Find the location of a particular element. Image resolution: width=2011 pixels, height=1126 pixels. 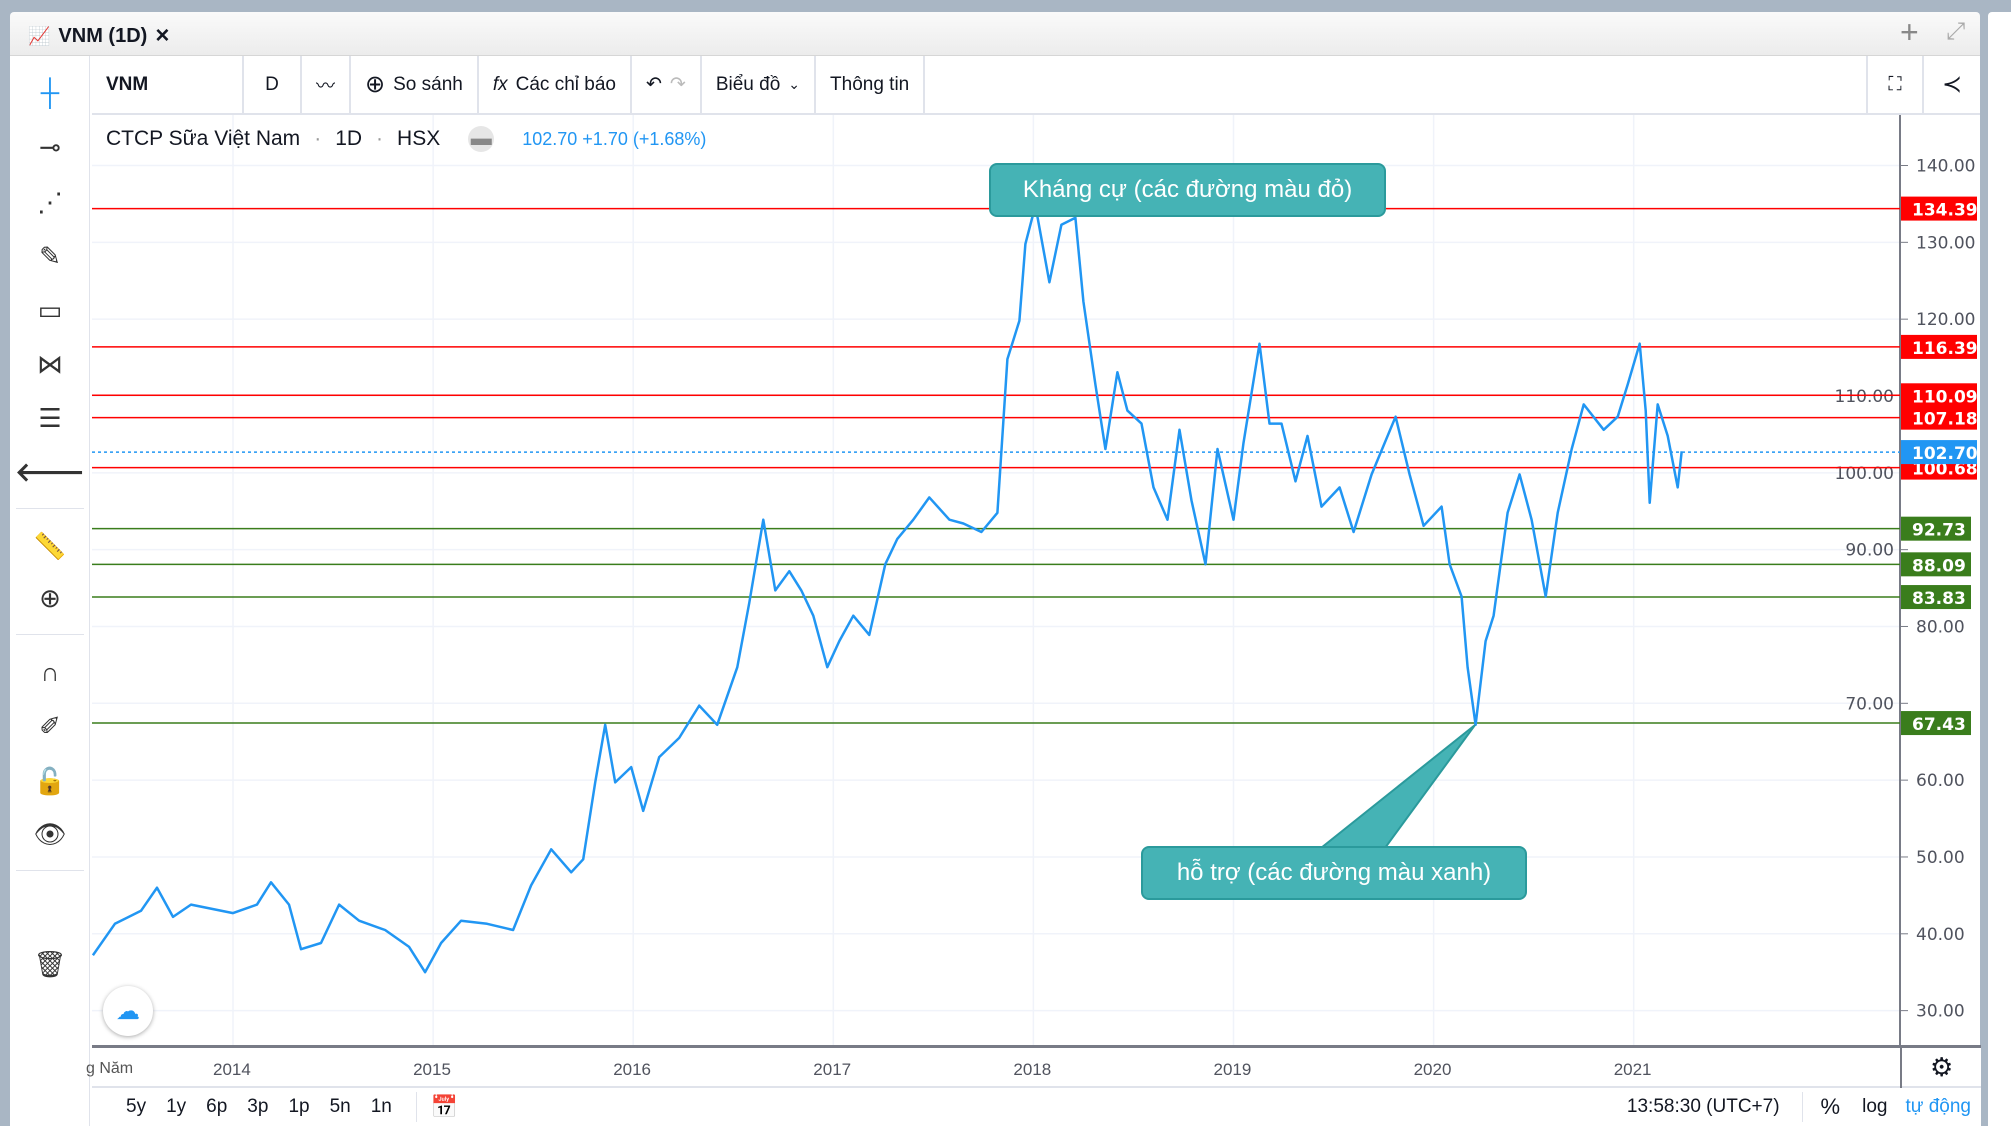

info-button: Thông tin is located at coordinates (871, 84).